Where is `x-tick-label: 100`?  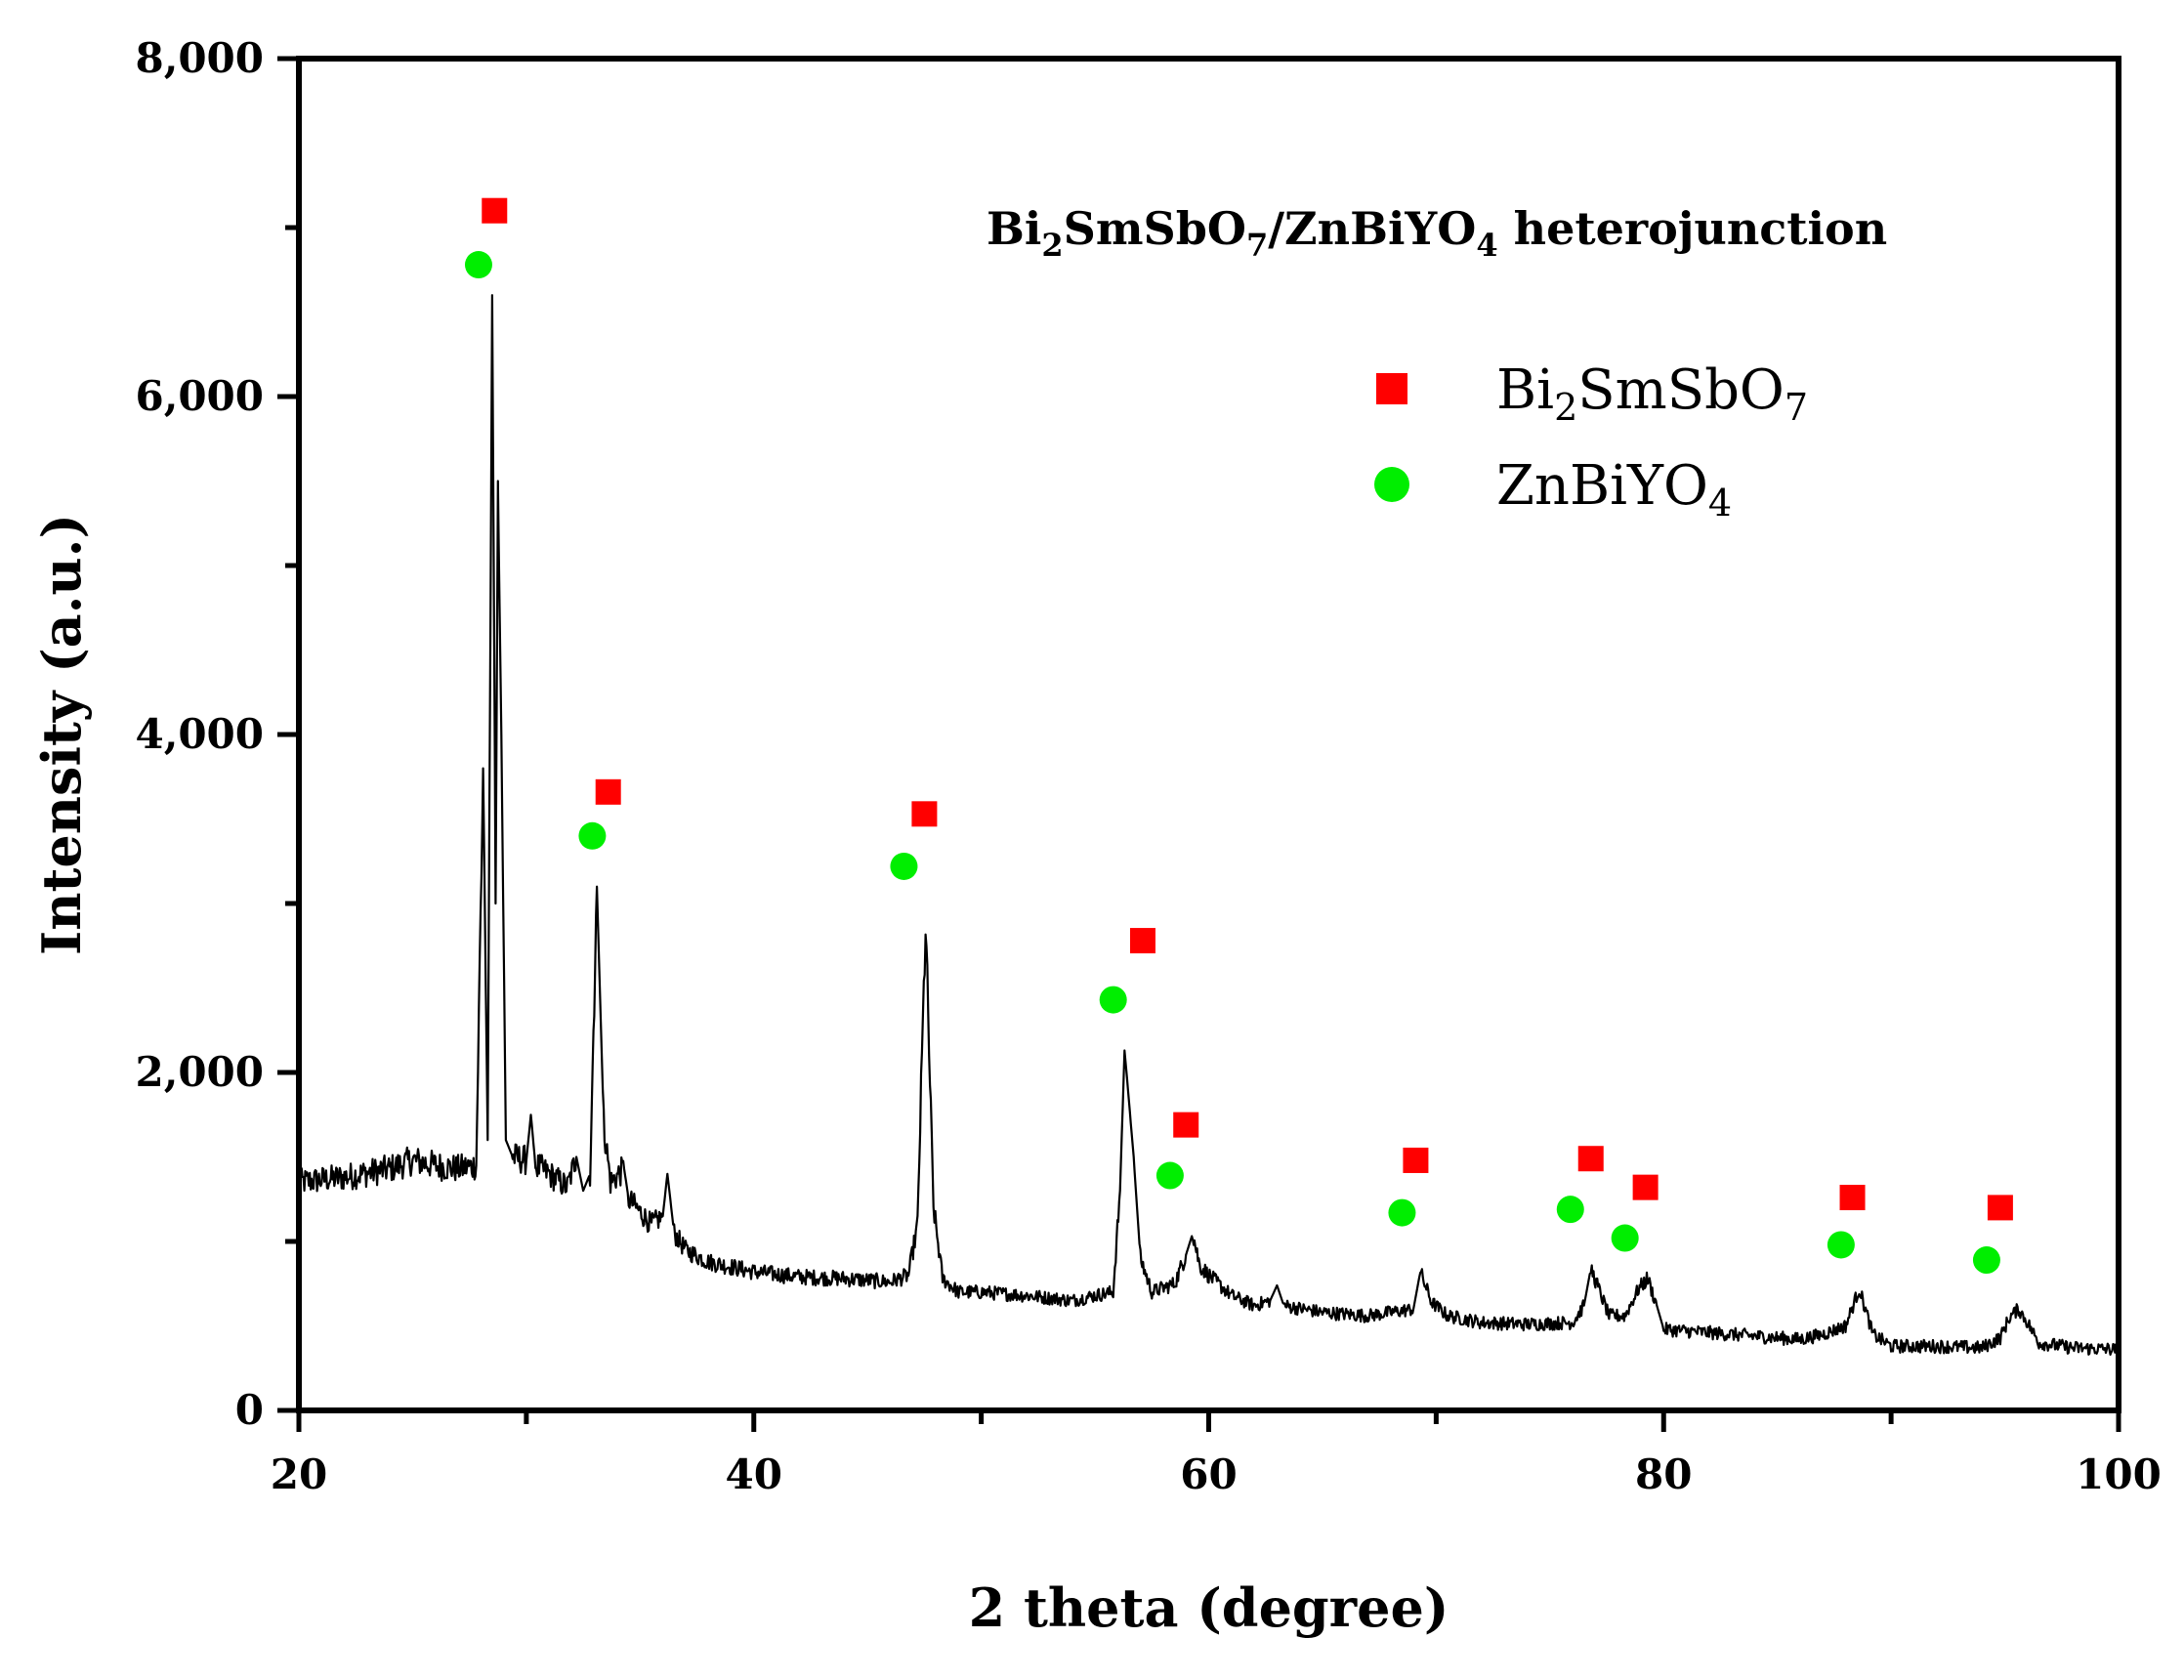
x-tick-label: 100 is located at coordinates (2119, 1474).